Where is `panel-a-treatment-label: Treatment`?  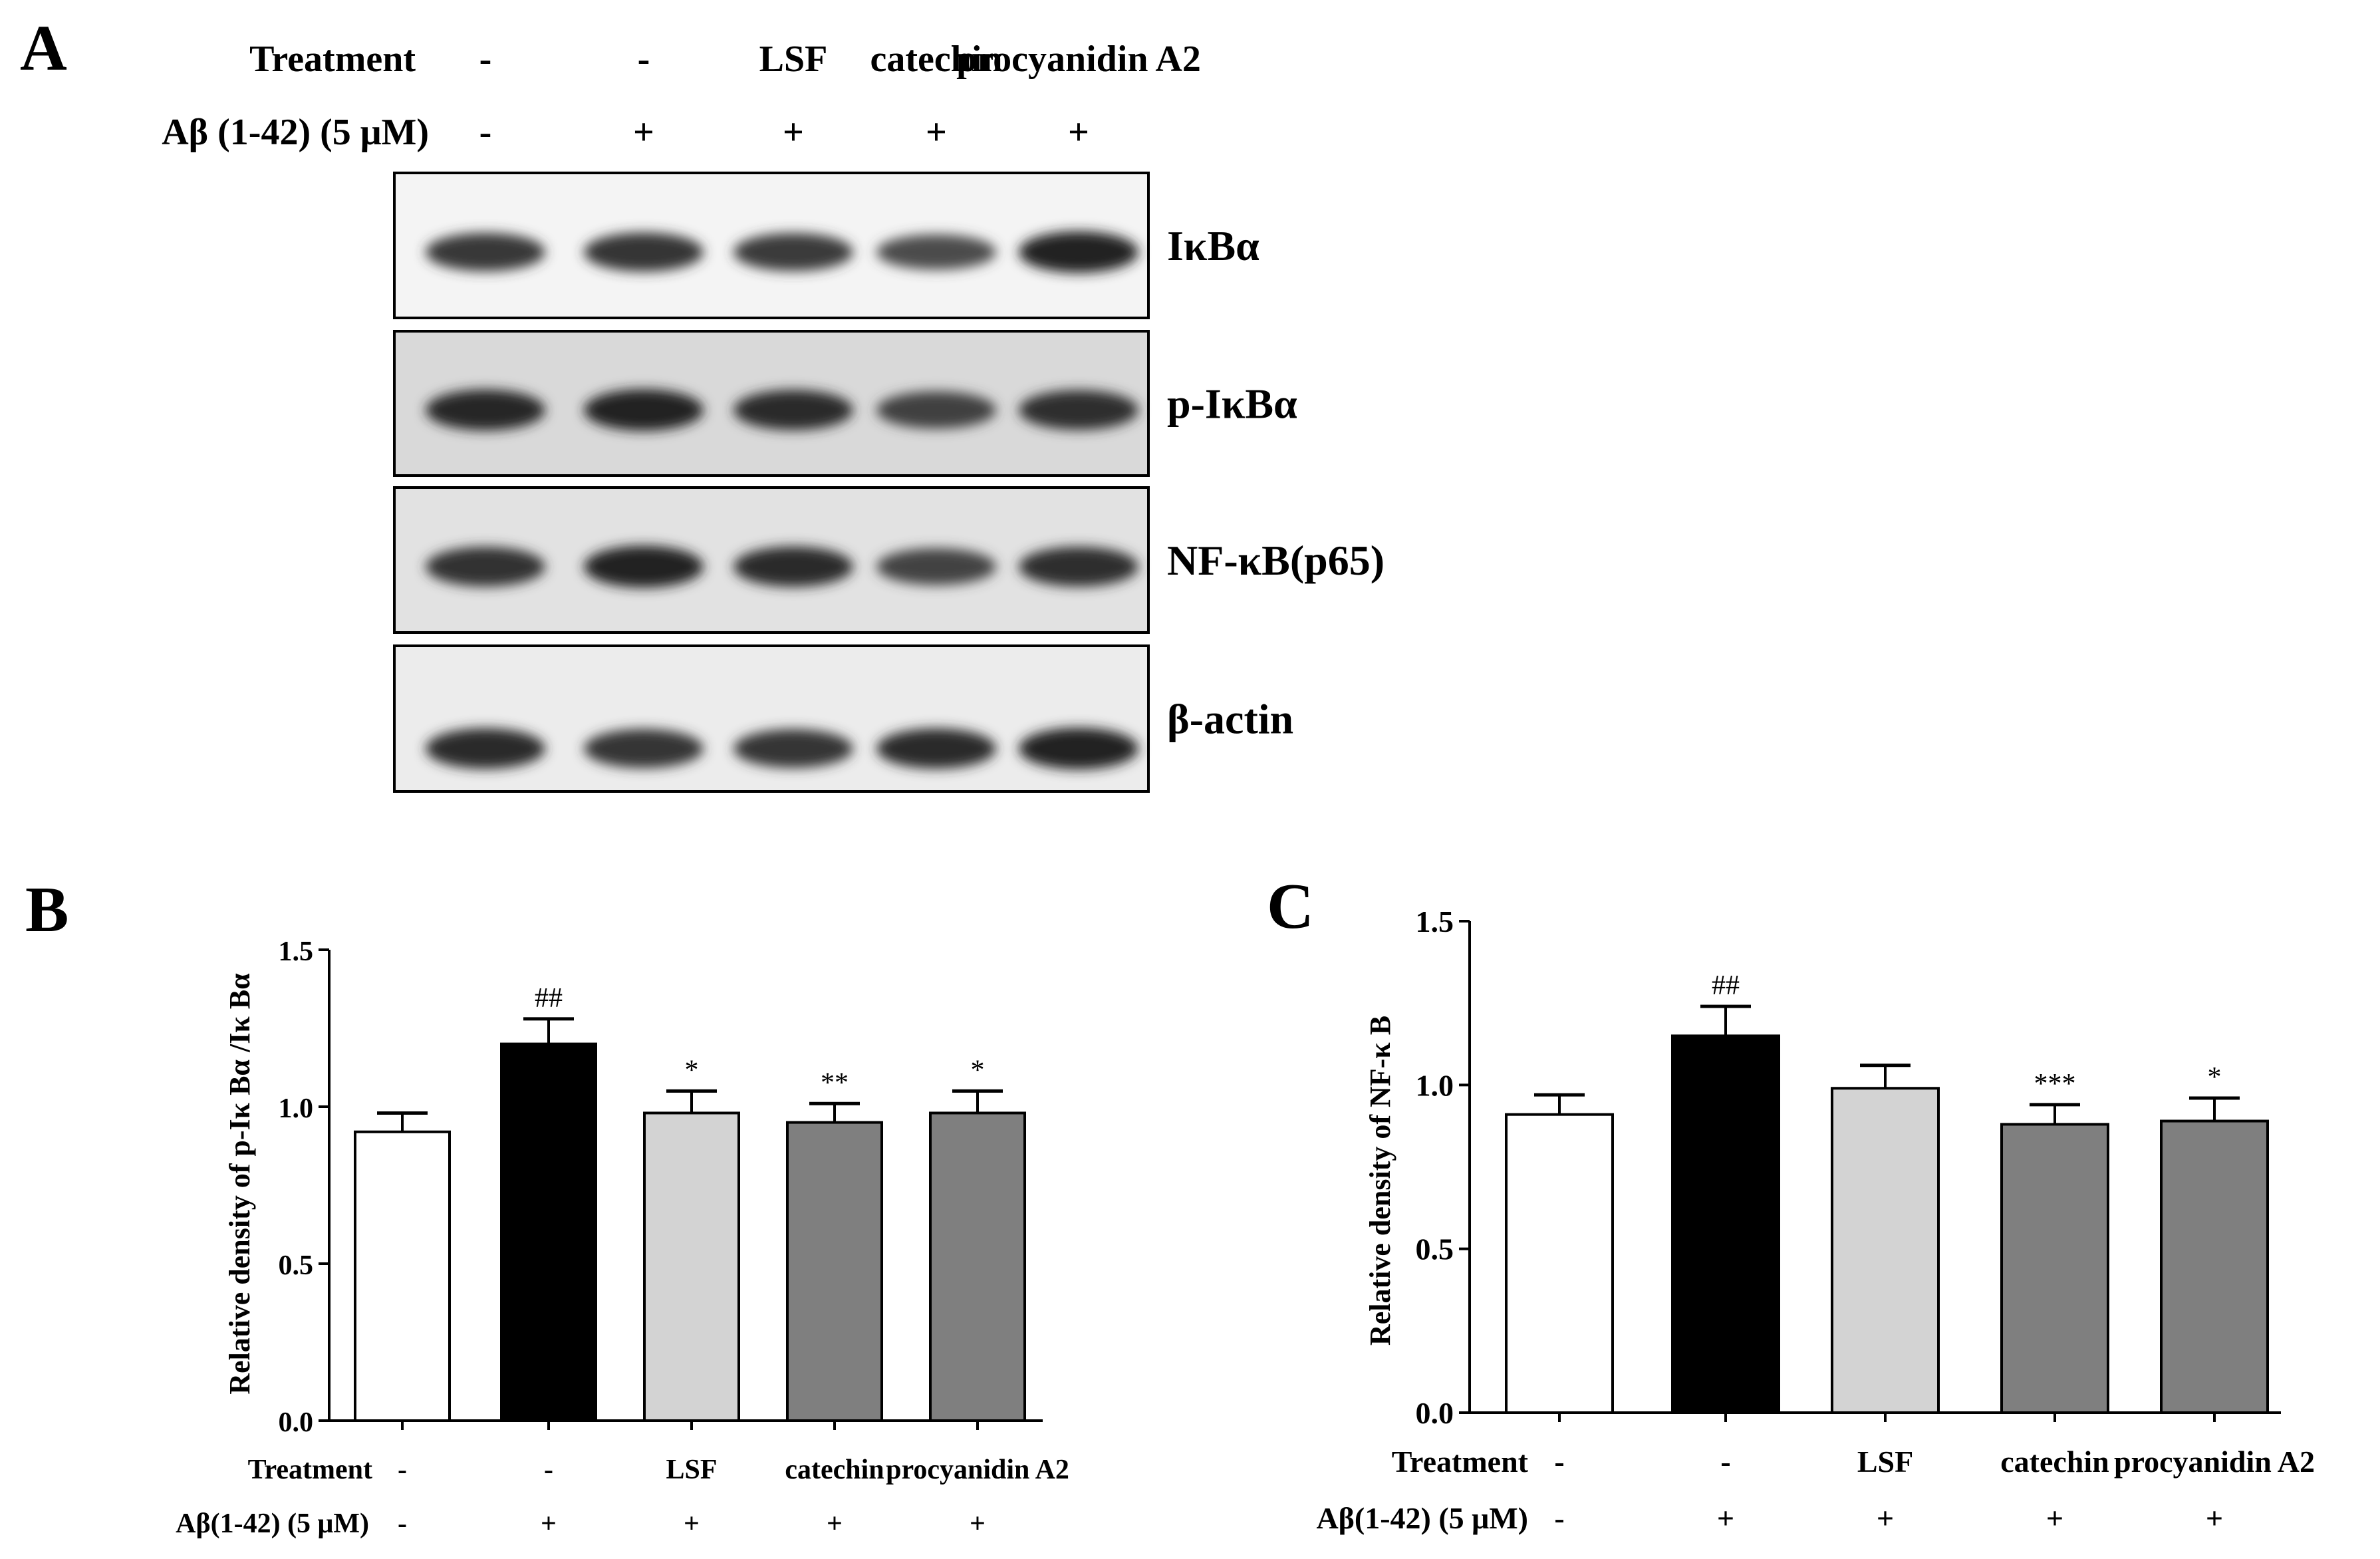 panel-a-treatment-label: Treatment is located at coordinates (332, 59).